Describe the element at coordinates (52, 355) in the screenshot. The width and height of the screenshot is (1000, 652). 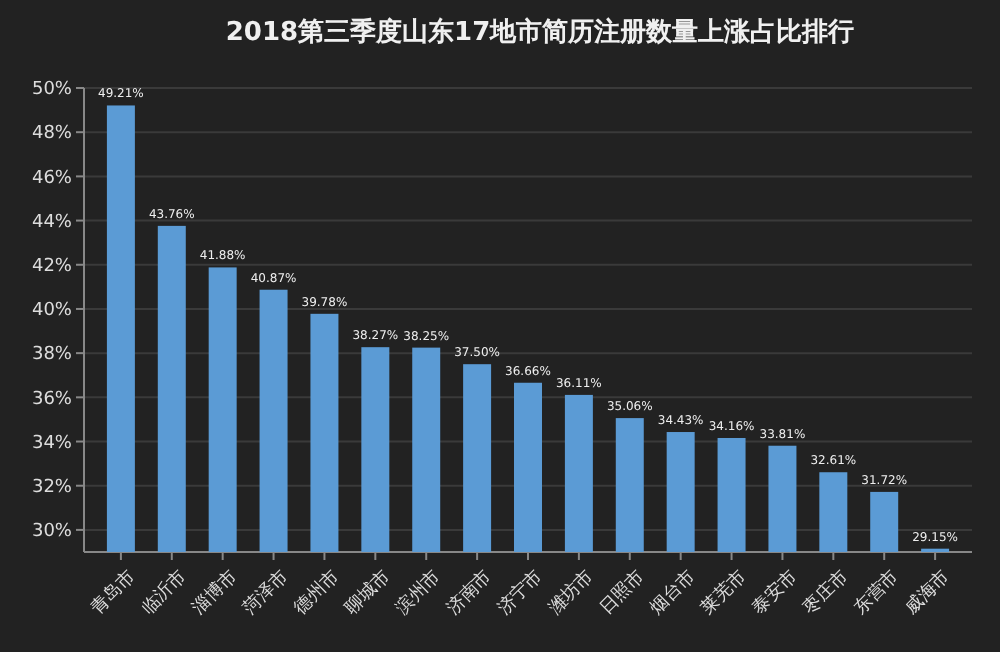
I see `y-tick-label: 38%` at that location.